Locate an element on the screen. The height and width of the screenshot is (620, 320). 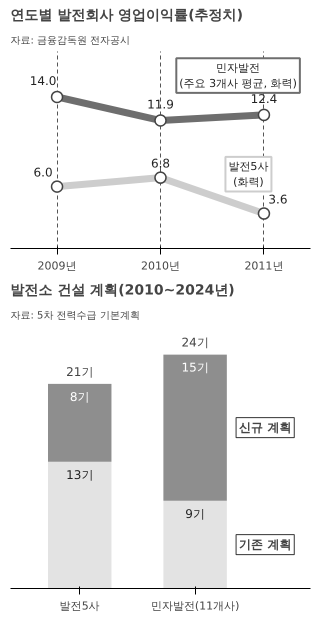
x-tick-label: 2010년 is located at coordinates (160, 266).